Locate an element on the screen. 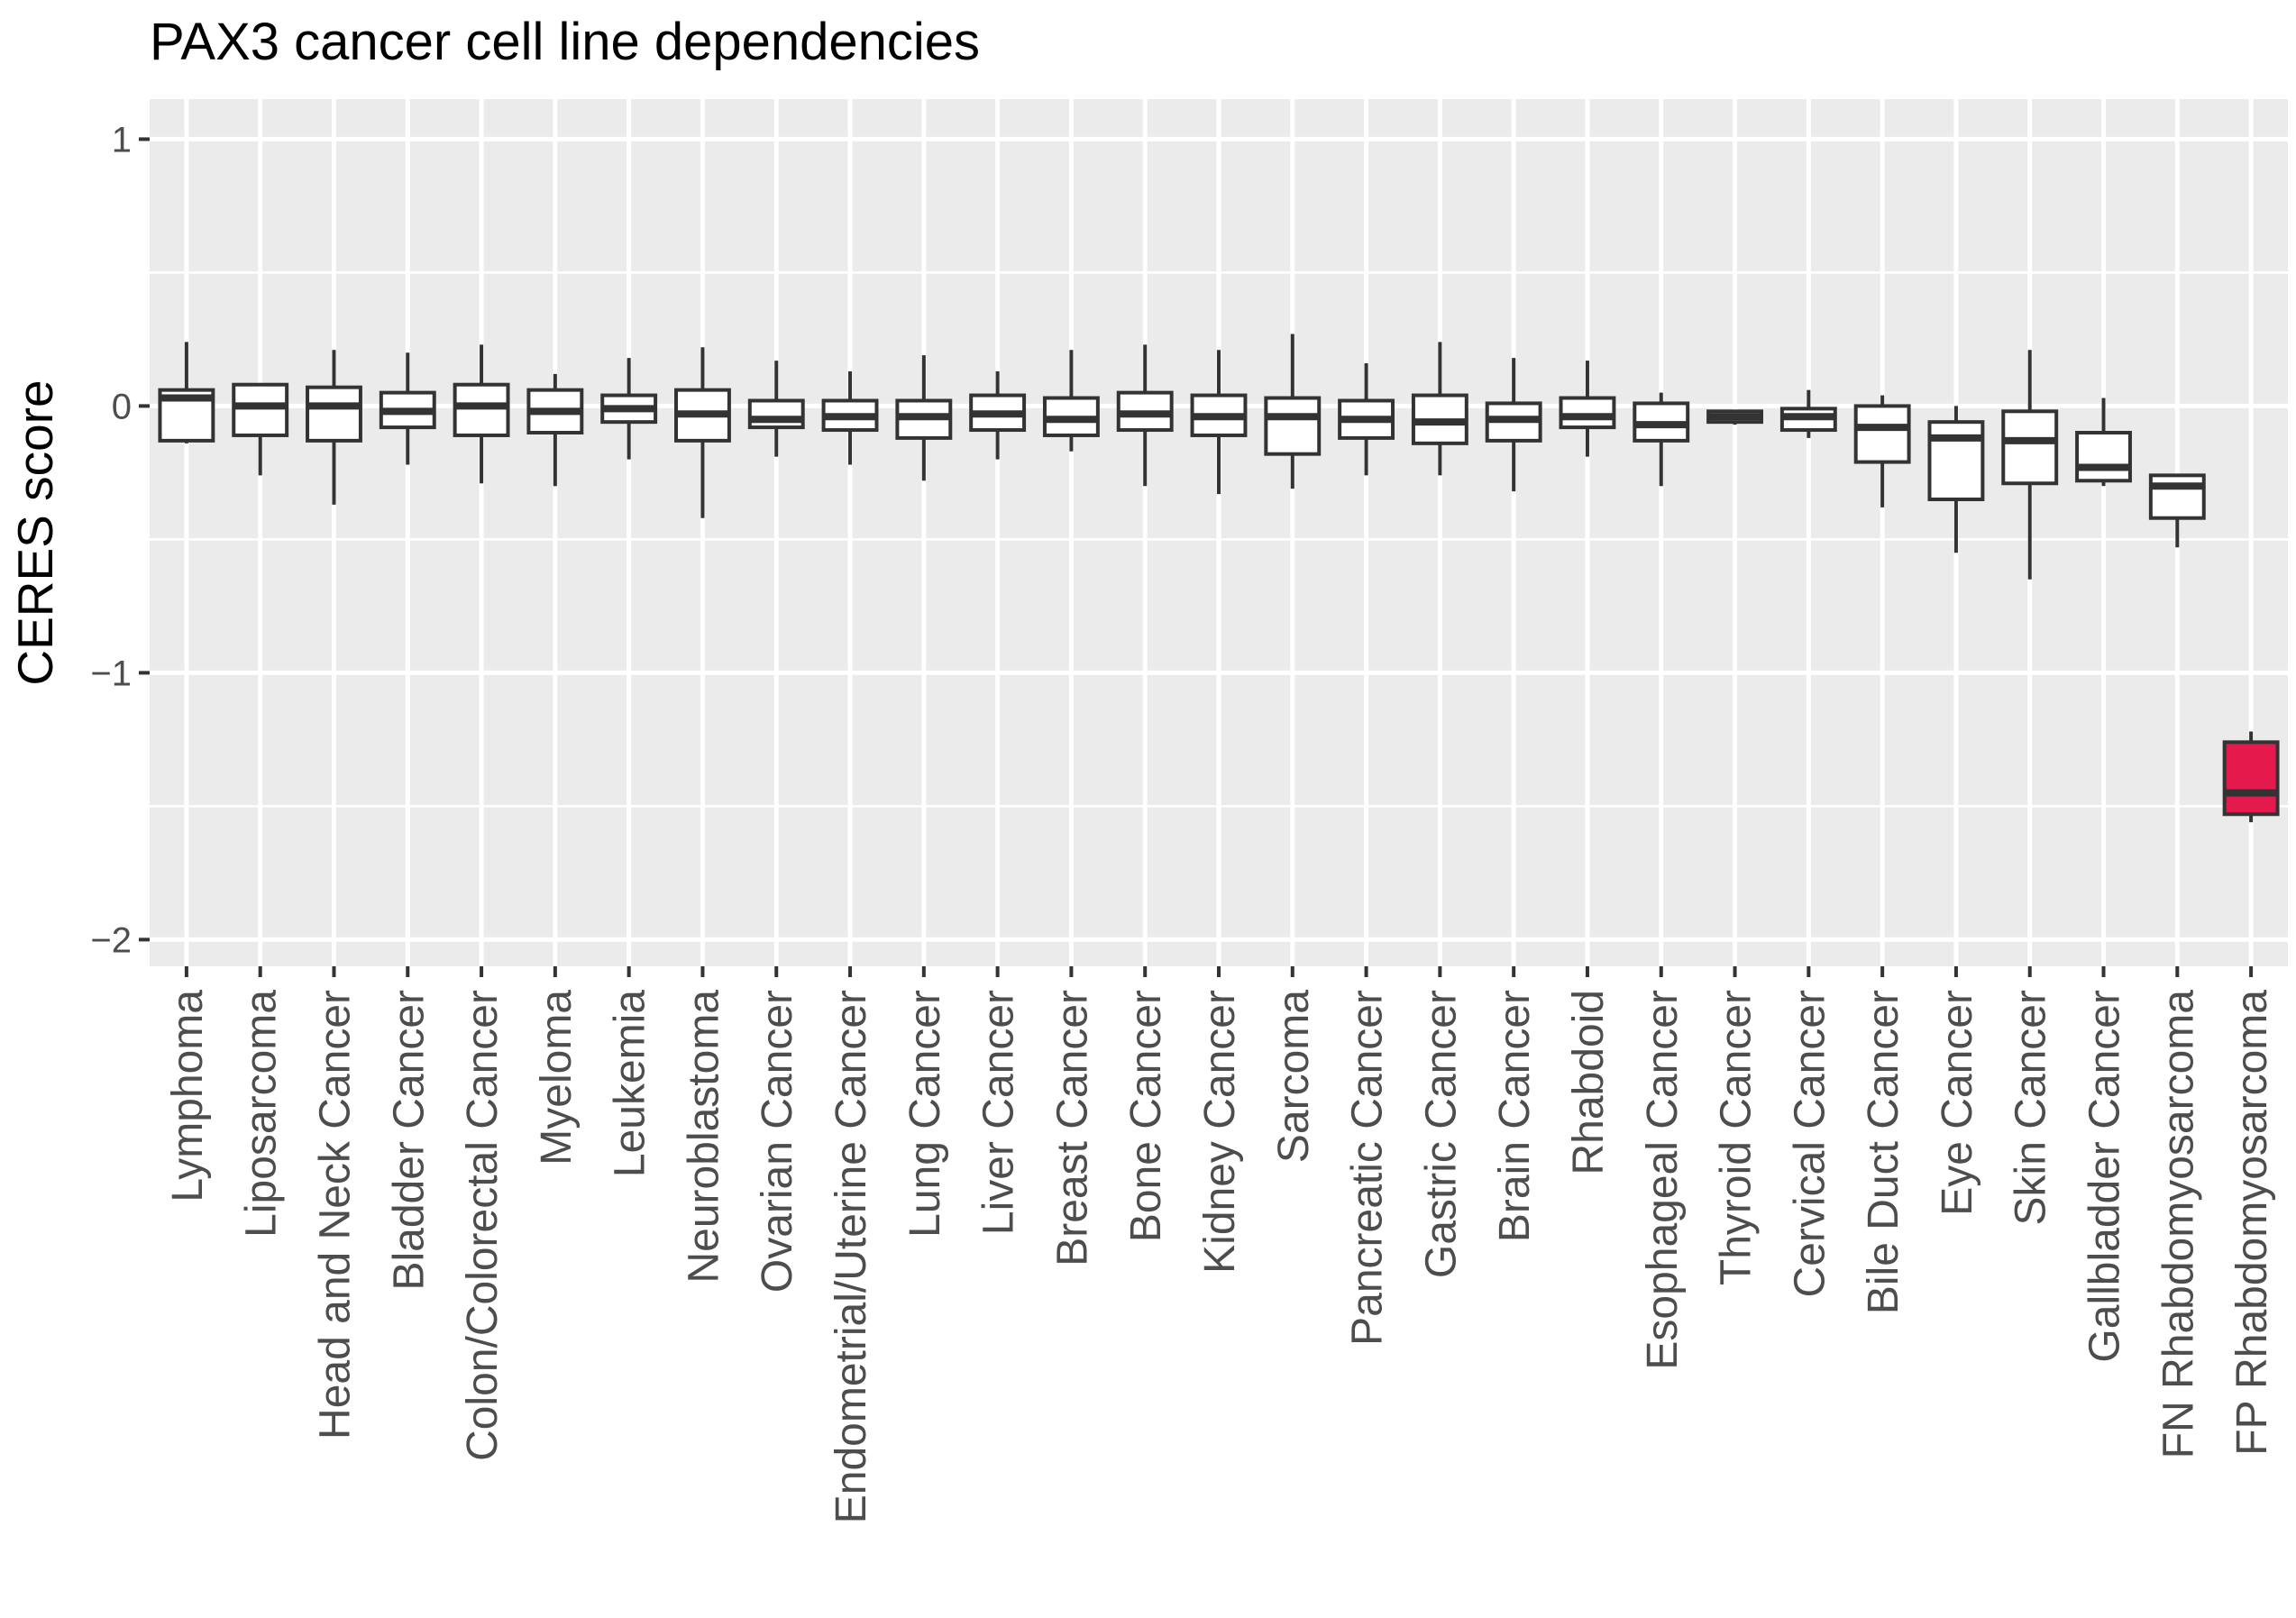 The image size is (2296, 1618). box-bile-duct-cancer is located at coordinates (1882, 451).